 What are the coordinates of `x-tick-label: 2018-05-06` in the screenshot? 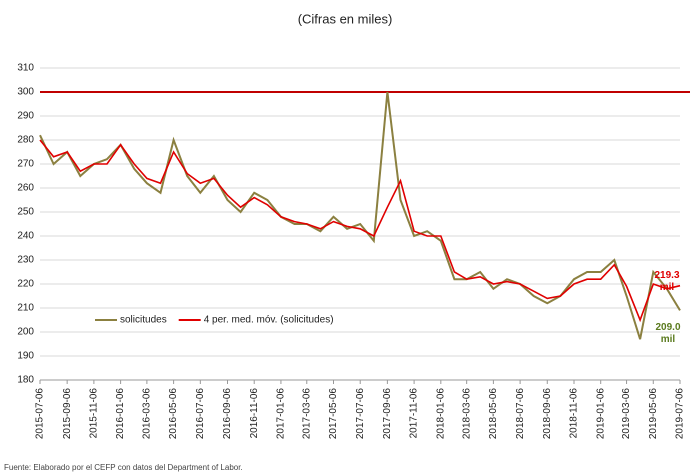 It's located at (493, 414).